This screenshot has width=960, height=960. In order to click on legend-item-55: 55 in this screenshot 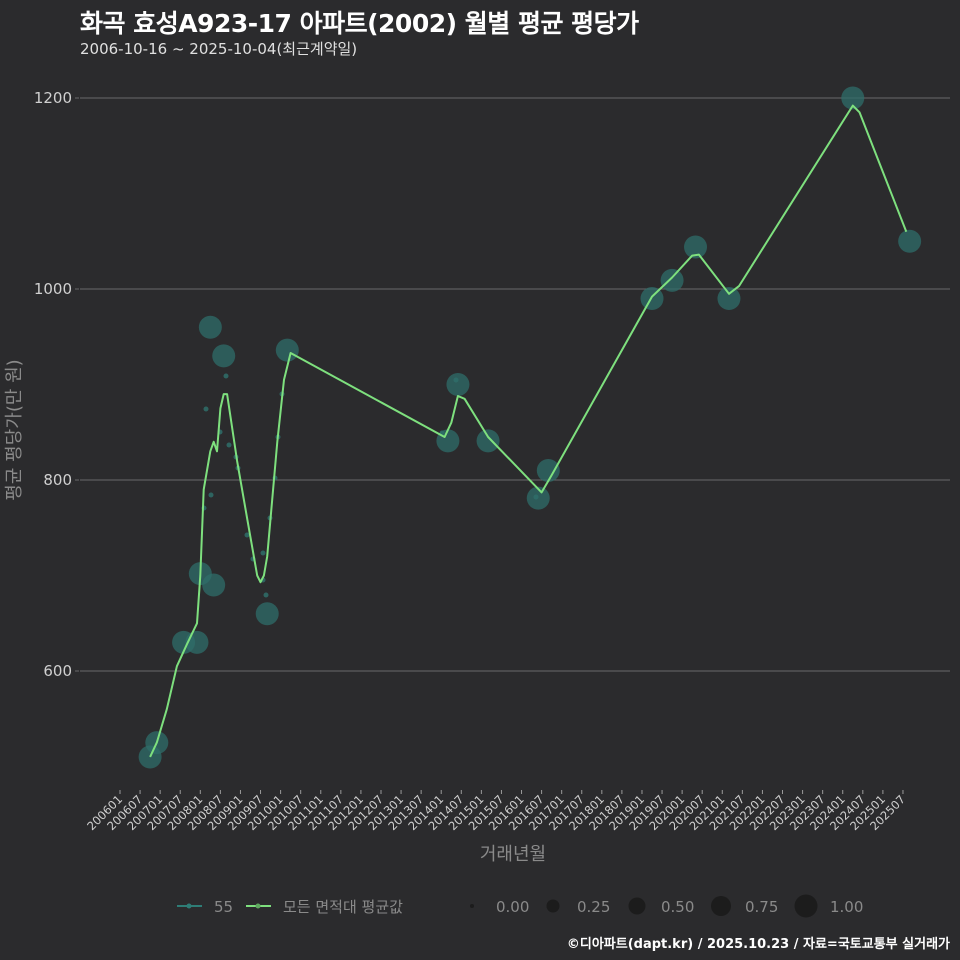, I will do `click(205, 907)`.